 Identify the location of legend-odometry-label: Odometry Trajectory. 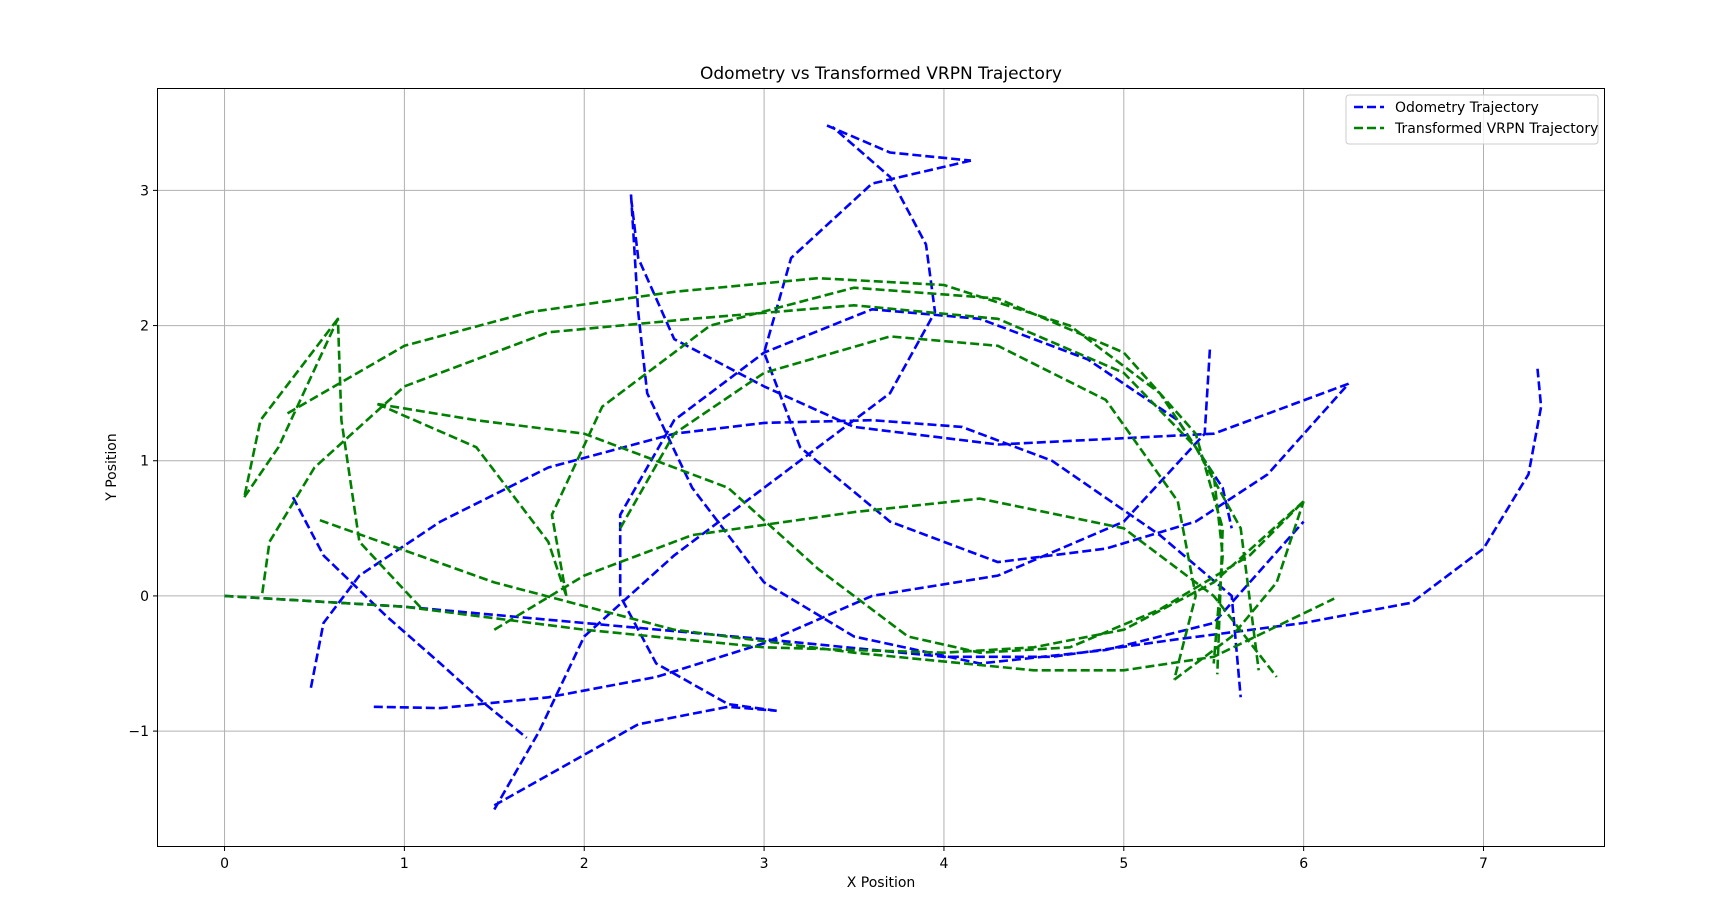
(1467, 108).